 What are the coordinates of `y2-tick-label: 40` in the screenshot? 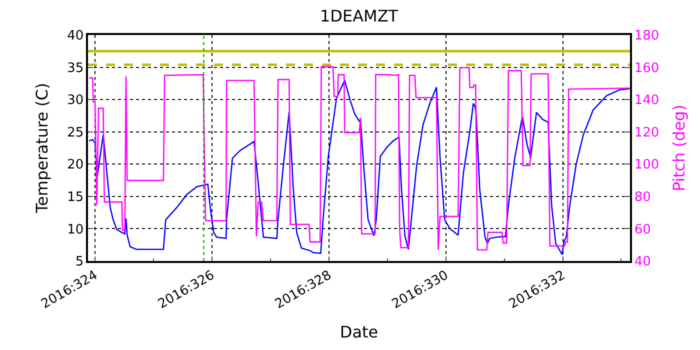 It's located at (642, 262).